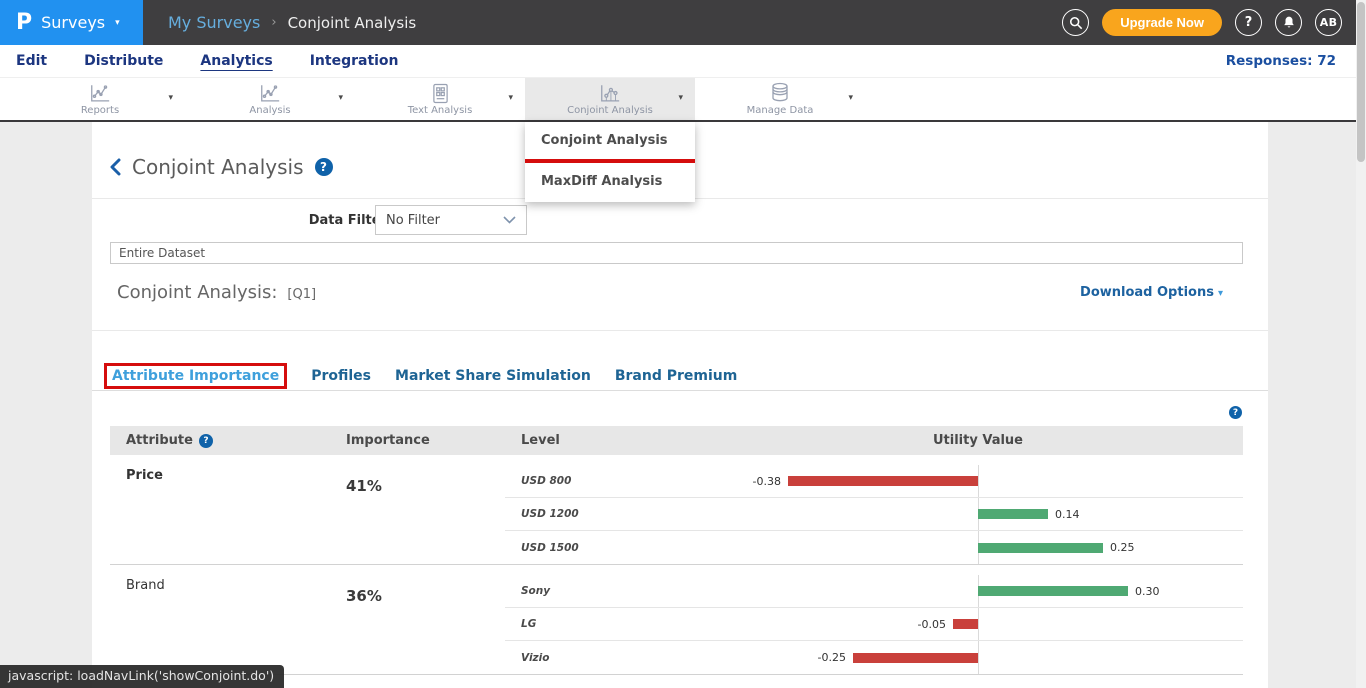  Describe the element at coordinates (1280, 61) in the screenshot. I see `responses-count: Responses: 72` at that location.